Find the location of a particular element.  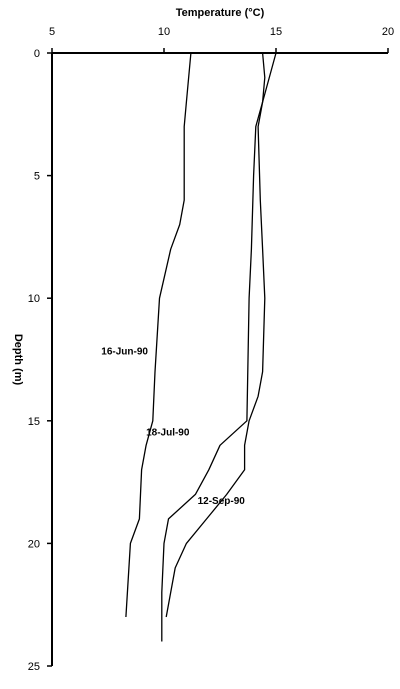

y-tick-label: 15 is located at coordinates (34, 422).